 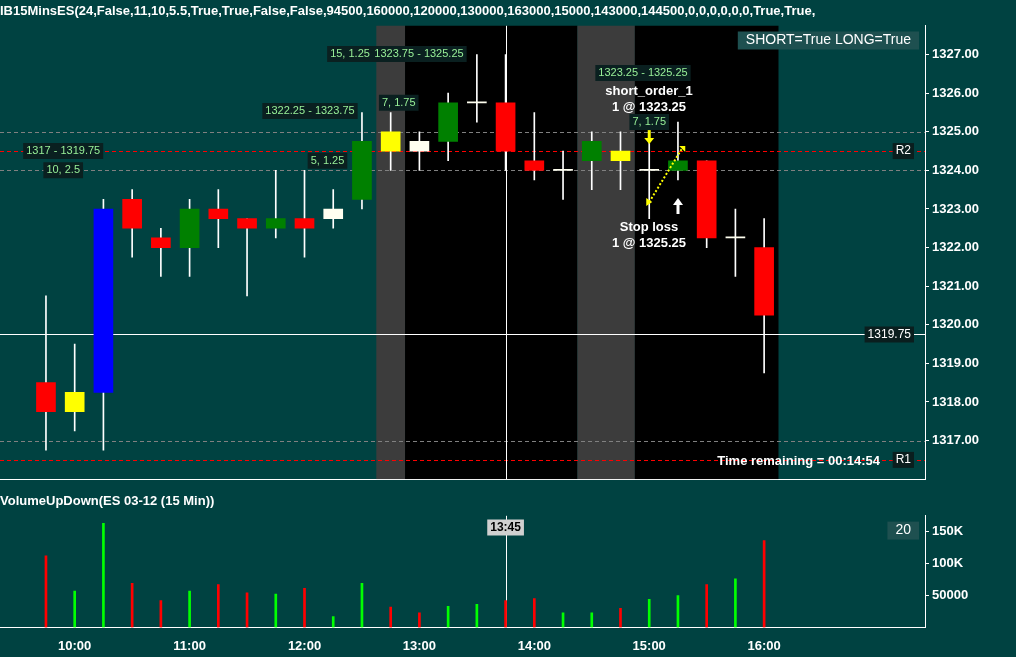 I want to click on annotation: 1317 - 1319.75, so click(x=63, y=150).